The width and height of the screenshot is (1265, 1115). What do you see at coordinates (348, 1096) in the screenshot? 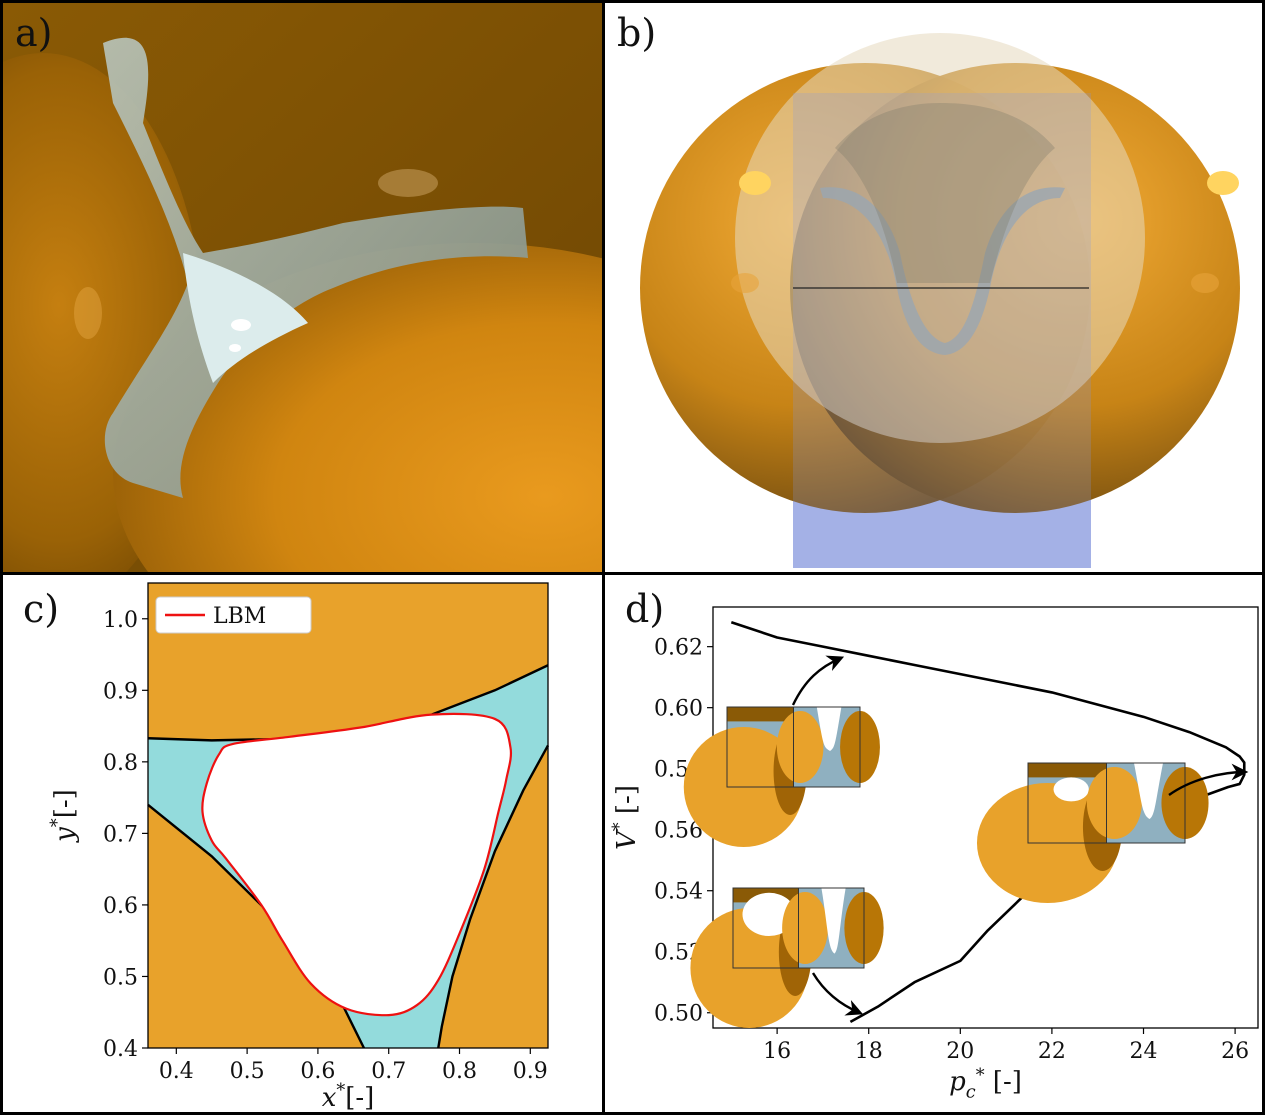
I see `x-axis-label: x*[-]` at bounding box center [348, 1096].